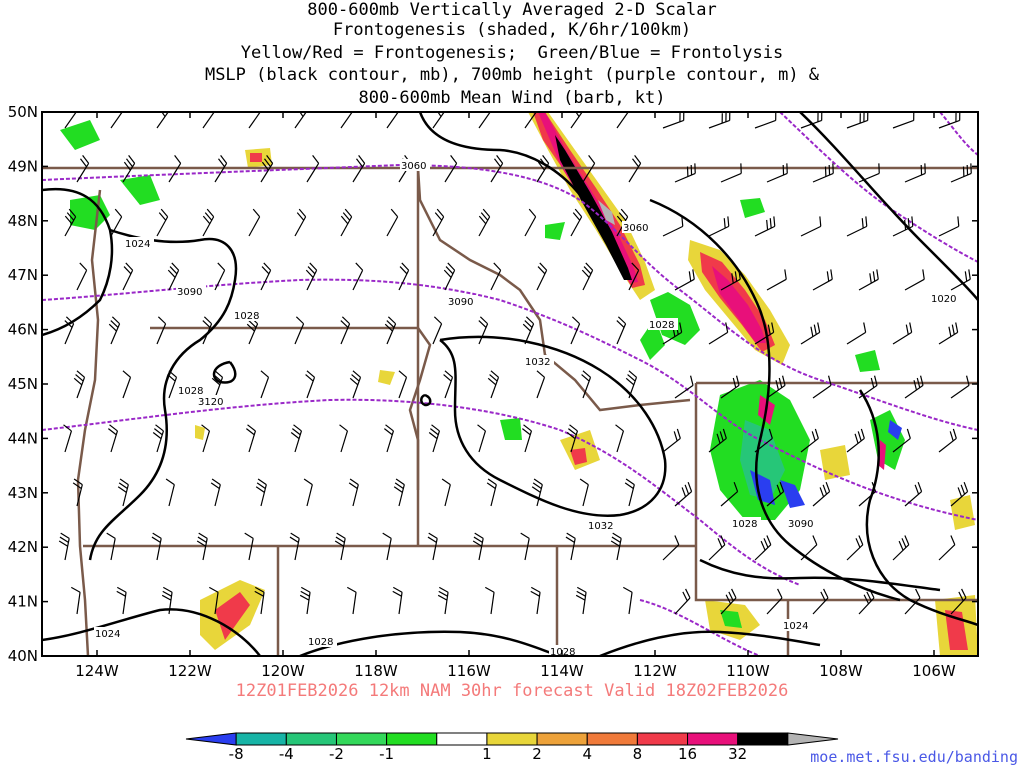 The width and height of the screenshot is (1024, 768). I want to click on lon-label: 124W, so click(97, 671).